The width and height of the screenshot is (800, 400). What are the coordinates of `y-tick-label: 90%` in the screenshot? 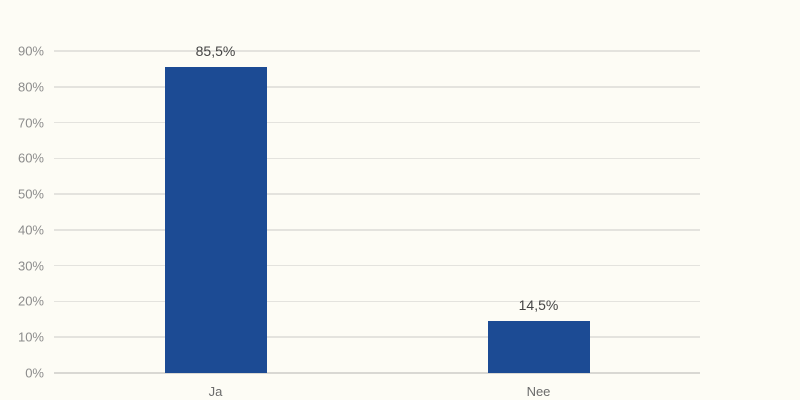 It's located at (30, 51).